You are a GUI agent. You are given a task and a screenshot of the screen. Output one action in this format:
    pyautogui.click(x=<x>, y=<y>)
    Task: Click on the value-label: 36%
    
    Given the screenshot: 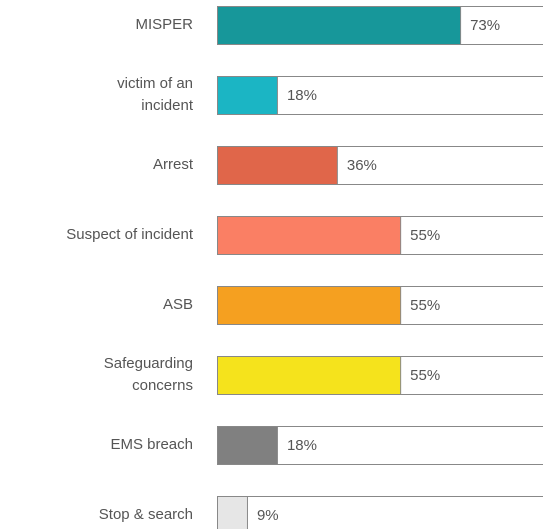 What is the action you would take?
    pyautogui.click(x=362, y=165)
    